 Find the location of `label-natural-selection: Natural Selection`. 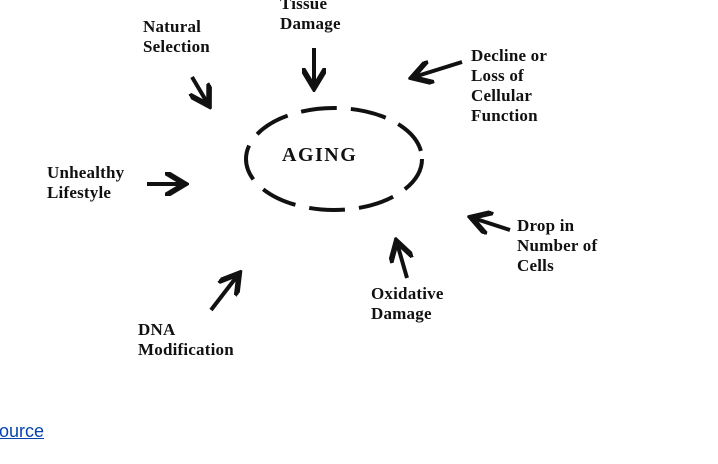

label-natural-selection: Natural Selection is located at coordinates (176, 37).